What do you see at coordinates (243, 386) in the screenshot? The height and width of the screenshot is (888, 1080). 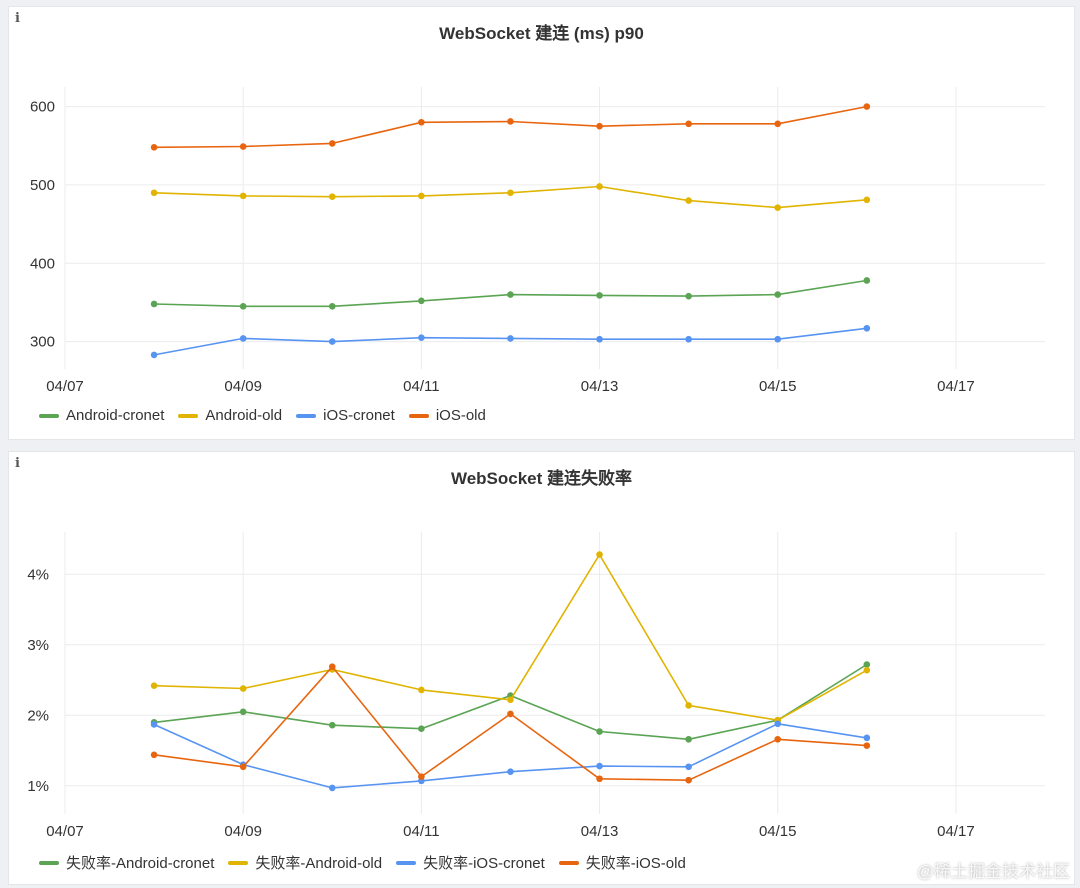 I see `x-tick-label: 04/09` at bounding box center [243, 386].